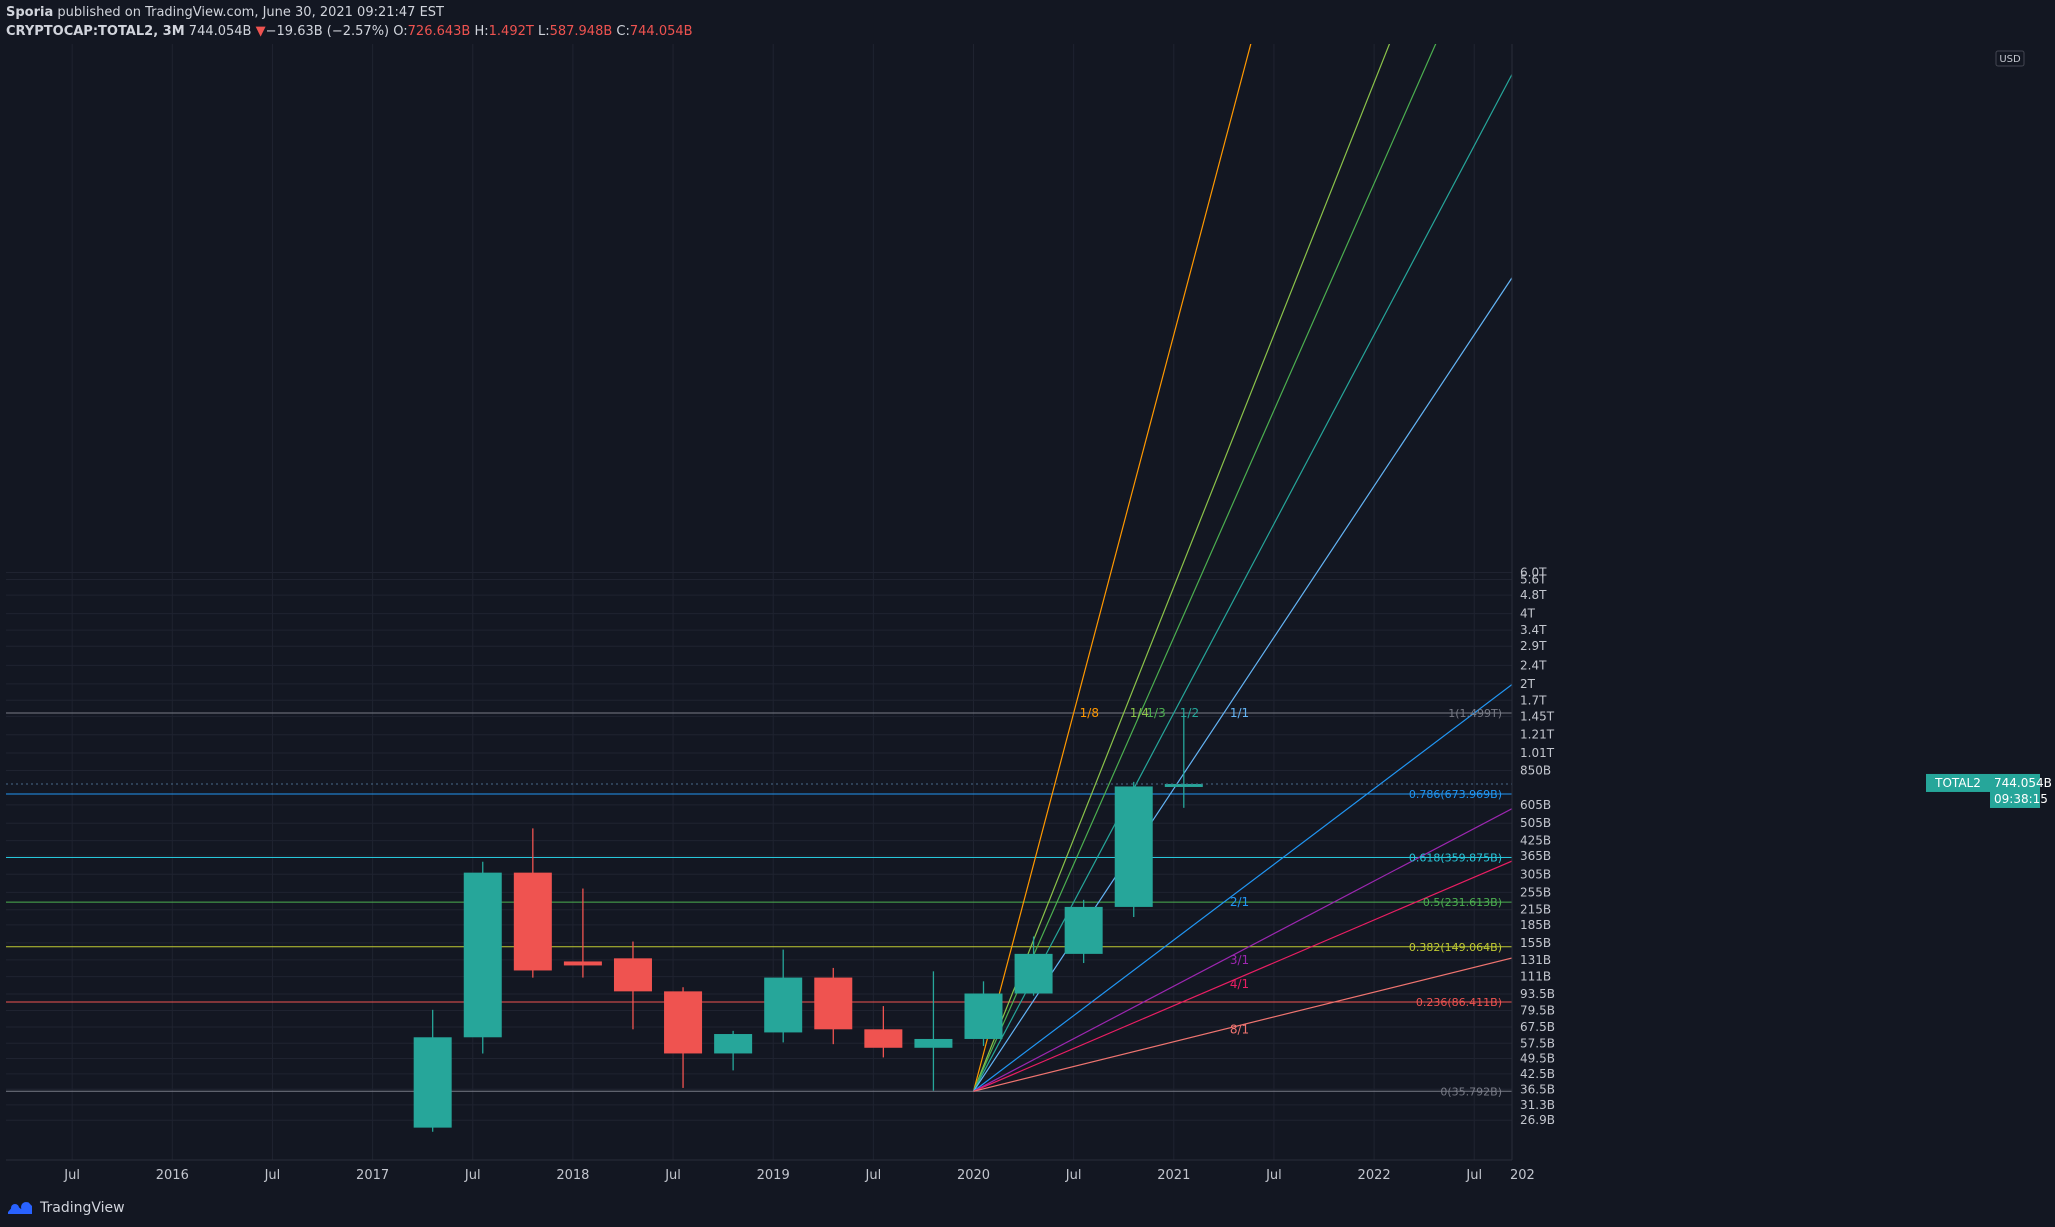 This screenshot has height=1227, width=2055. What do you see at coordinates (327, 31) in the screenshot?
I see `change-value: −19.63B (−2.57%)` at bounding box center [327, 31].